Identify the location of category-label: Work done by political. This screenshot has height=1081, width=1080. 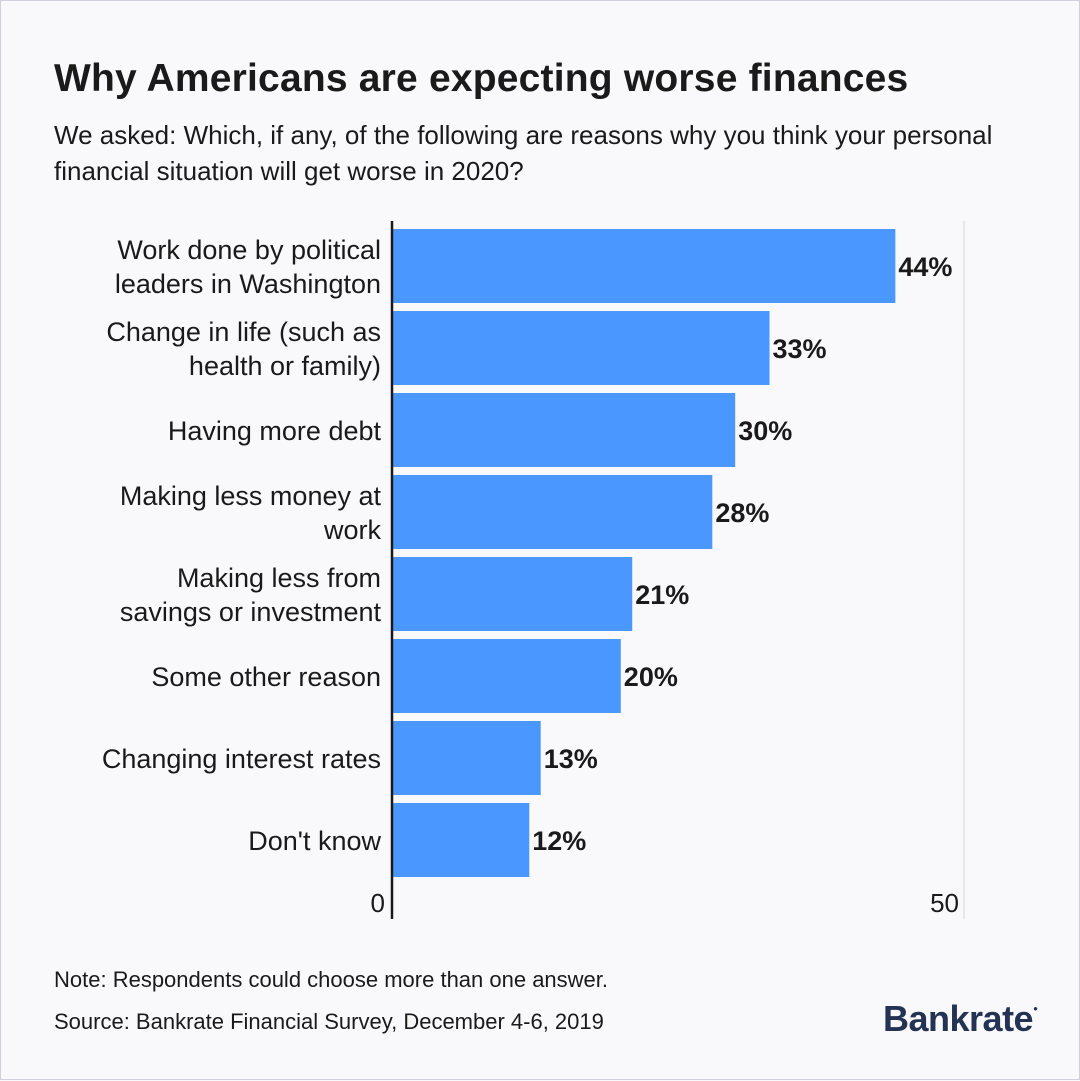
(249, 250).